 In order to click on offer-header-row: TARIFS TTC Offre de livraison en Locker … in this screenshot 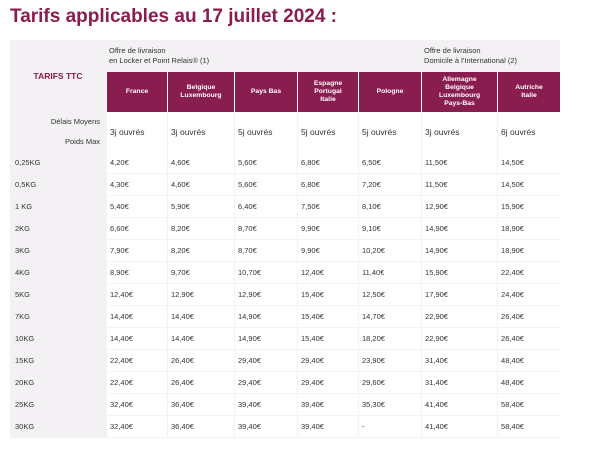, I will do `click(285, 76)`.